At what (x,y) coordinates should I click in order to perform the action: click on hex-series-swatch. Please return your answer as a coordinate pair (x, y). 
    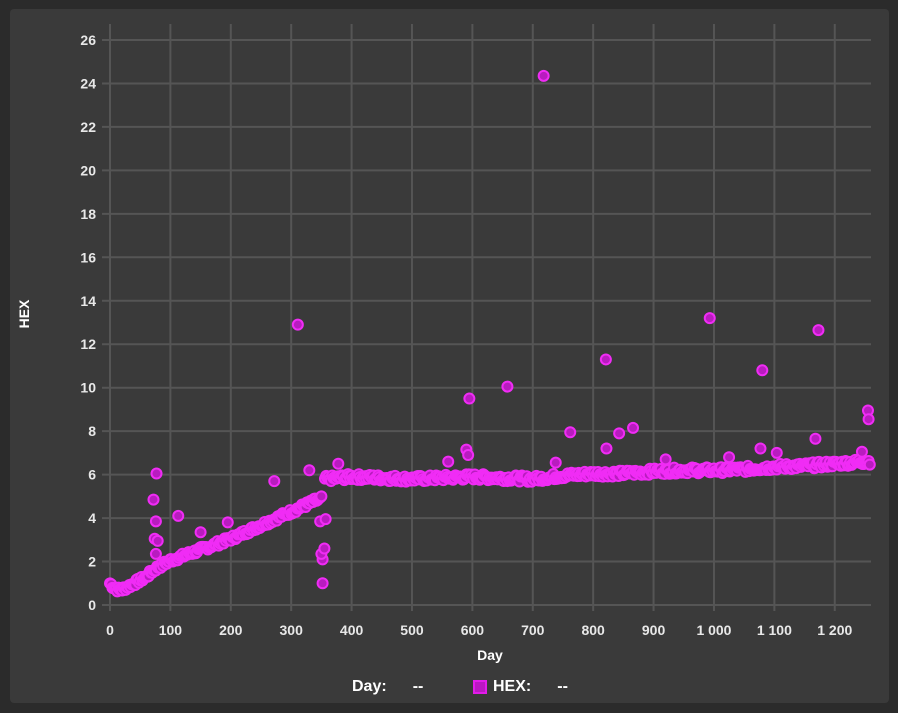
    Looking at the image, I should click on (480, 687).